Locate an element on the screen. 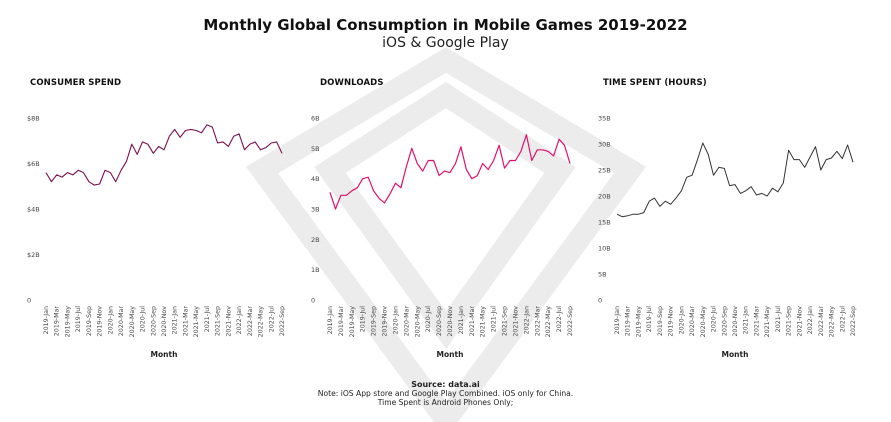 This screenshot has width=891, height=422. consumer-spend-xtick-label: 2022-Jan is located at coordinates (239, 320).